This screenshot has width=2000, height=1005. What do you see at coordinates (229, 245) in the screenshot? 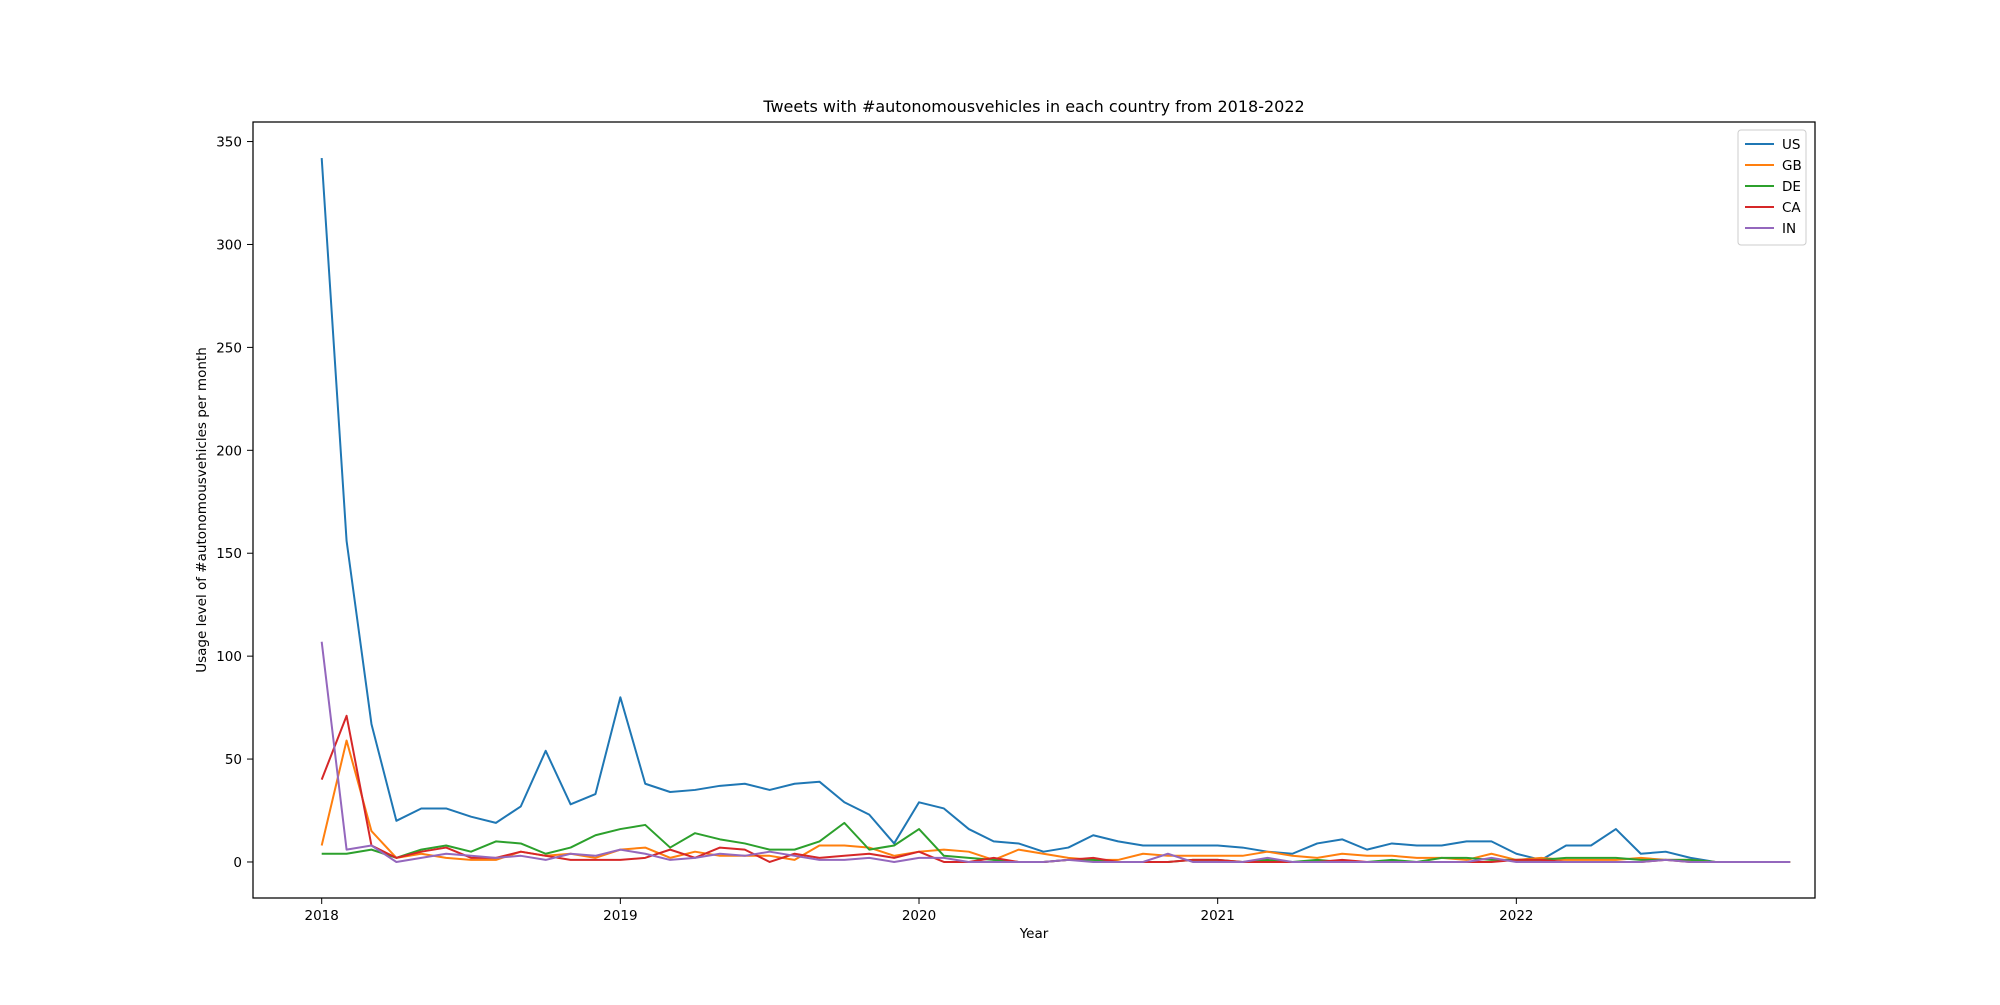
I see `y-tick-label: 300` at bounding box center [229, 245].